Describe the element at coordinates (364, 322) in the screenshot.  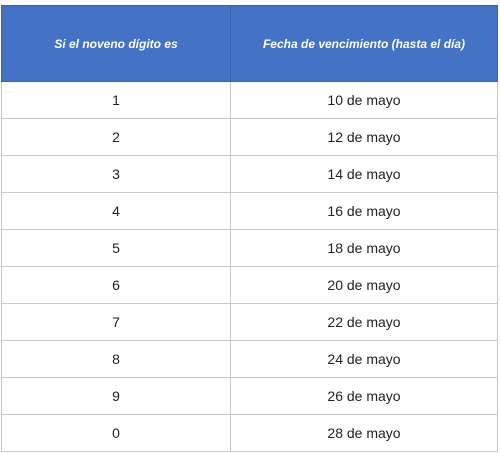
I see `due-date-cell: 22 de mayo` at that location.